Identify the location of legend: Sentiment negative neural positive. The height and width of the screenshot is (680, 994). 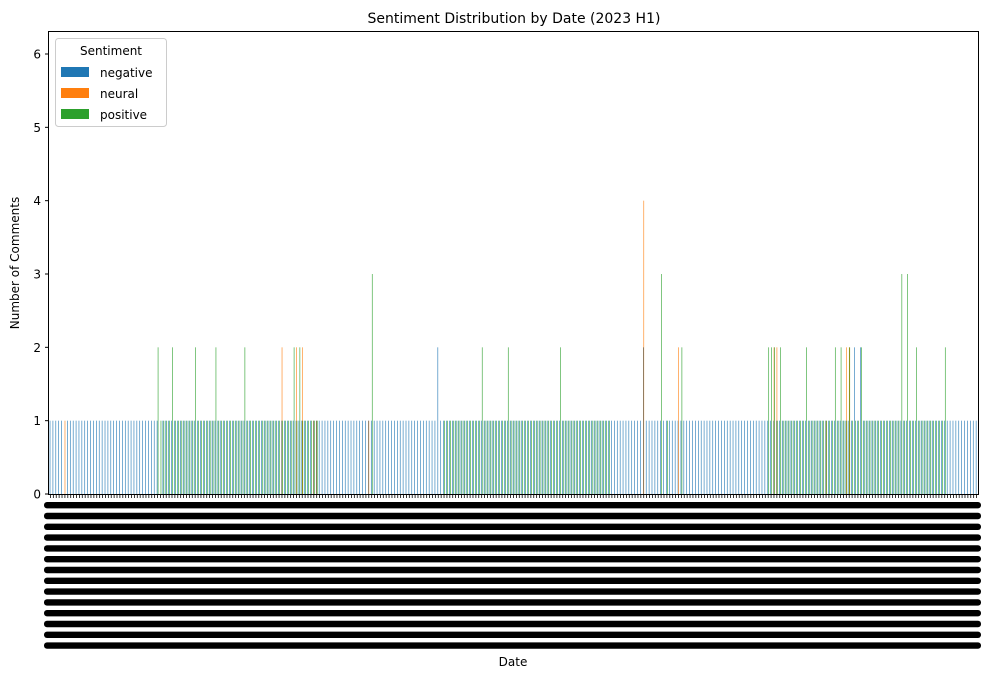
(111, 82).